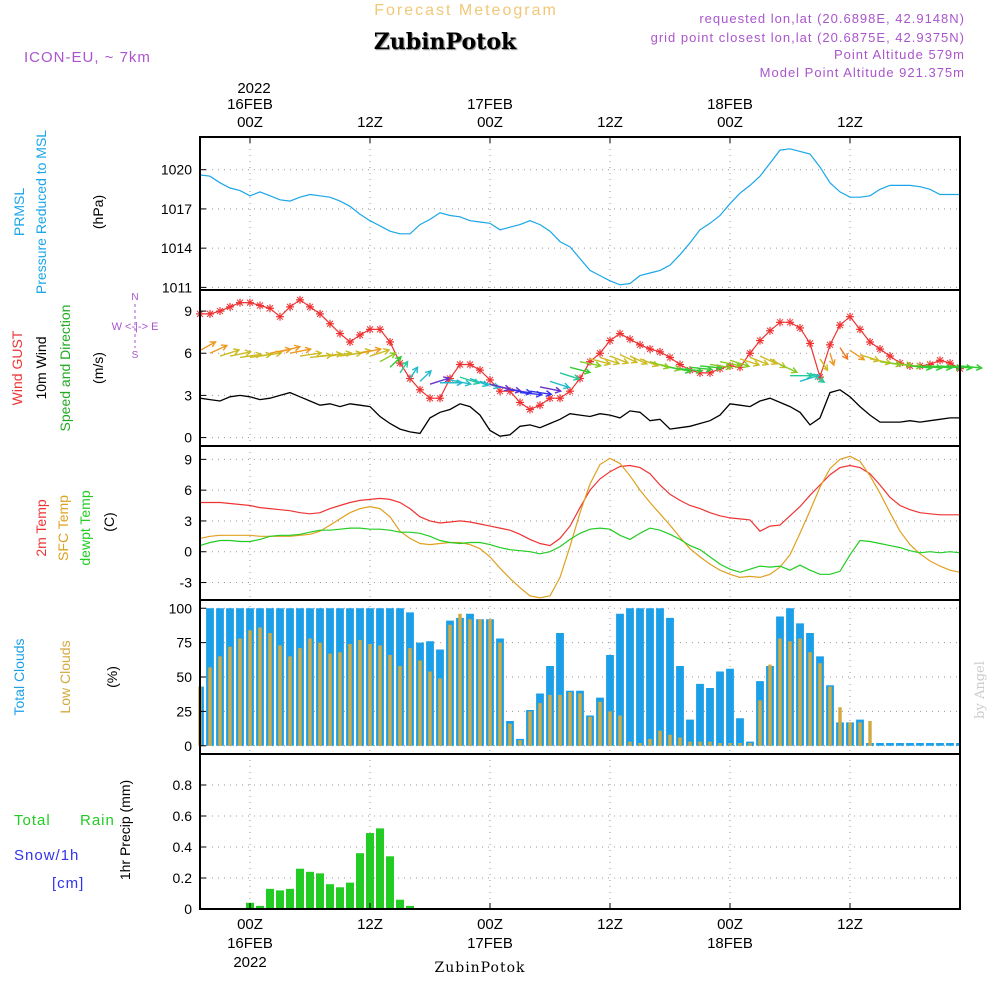 Image resolution: width=1000 pixels, height=1000 pixels. I want to click on precip-label-snow: Snow/1h, so click(46, 855).